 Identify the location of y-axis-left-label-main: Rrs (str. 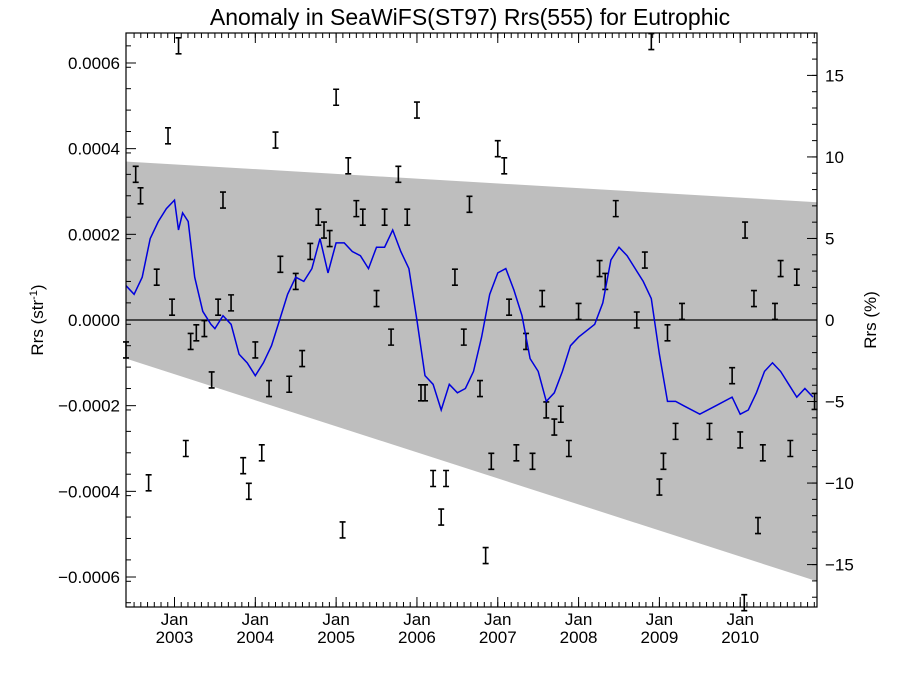
(37, 328).